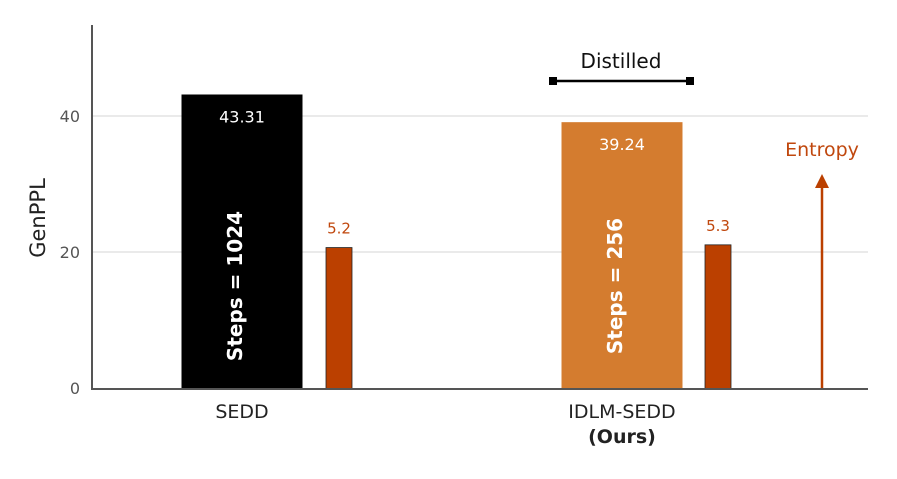 This screenshot has width=897, height=479. Describe the element at coordinates (718, 226) in the screenshot. I see `entropy-label-idlm: 5.3` at that location.